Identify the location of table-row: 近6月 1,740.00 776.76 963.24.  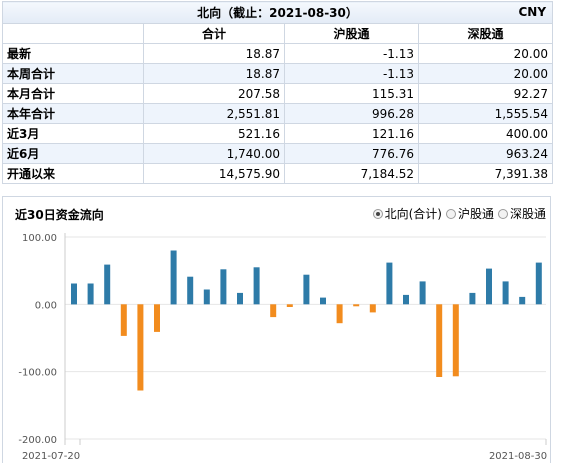
(278, 153).